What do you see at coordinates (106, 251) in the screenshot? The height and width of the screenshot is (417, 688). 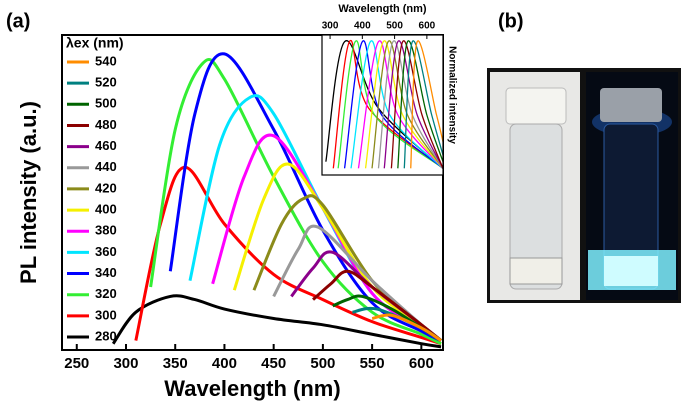 I see `legend-label: 360` at bounding box center [106, 251].